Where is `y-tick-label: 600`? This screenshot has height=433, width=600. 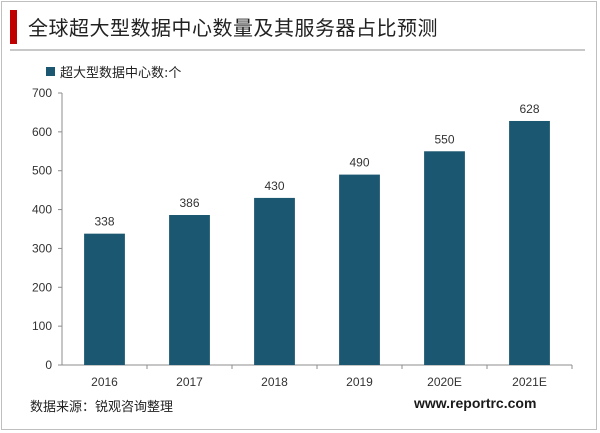
y-tick-label: 600 is located at coordinates (42, 132).